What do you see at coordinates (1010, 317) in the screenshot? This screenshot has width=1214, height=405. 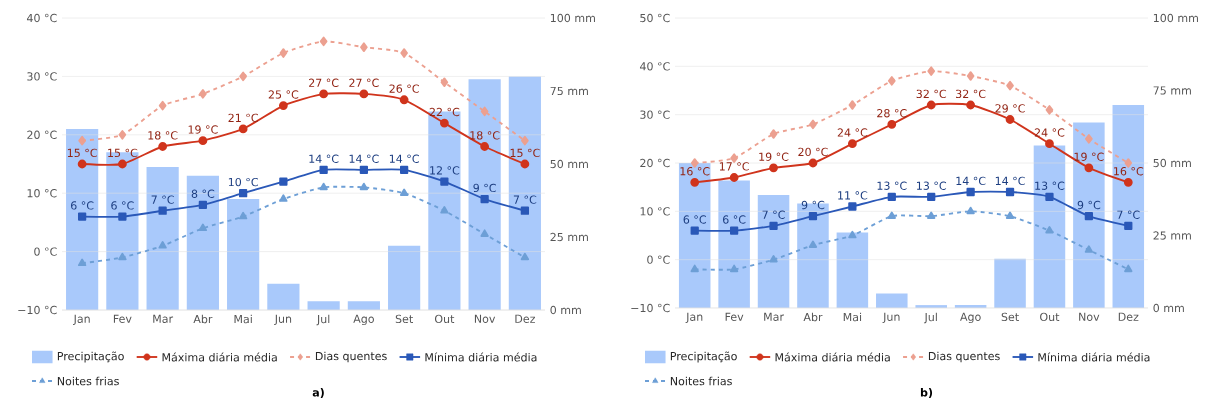 I see `x-tick-label: Set` at bounding box center [1010, 317].